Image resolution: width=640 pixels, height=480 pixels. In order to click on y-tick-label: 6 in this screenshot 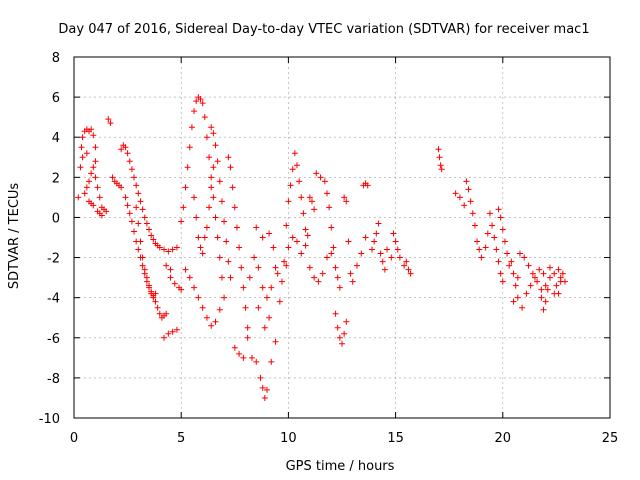, I will do `click(56, 98)`.